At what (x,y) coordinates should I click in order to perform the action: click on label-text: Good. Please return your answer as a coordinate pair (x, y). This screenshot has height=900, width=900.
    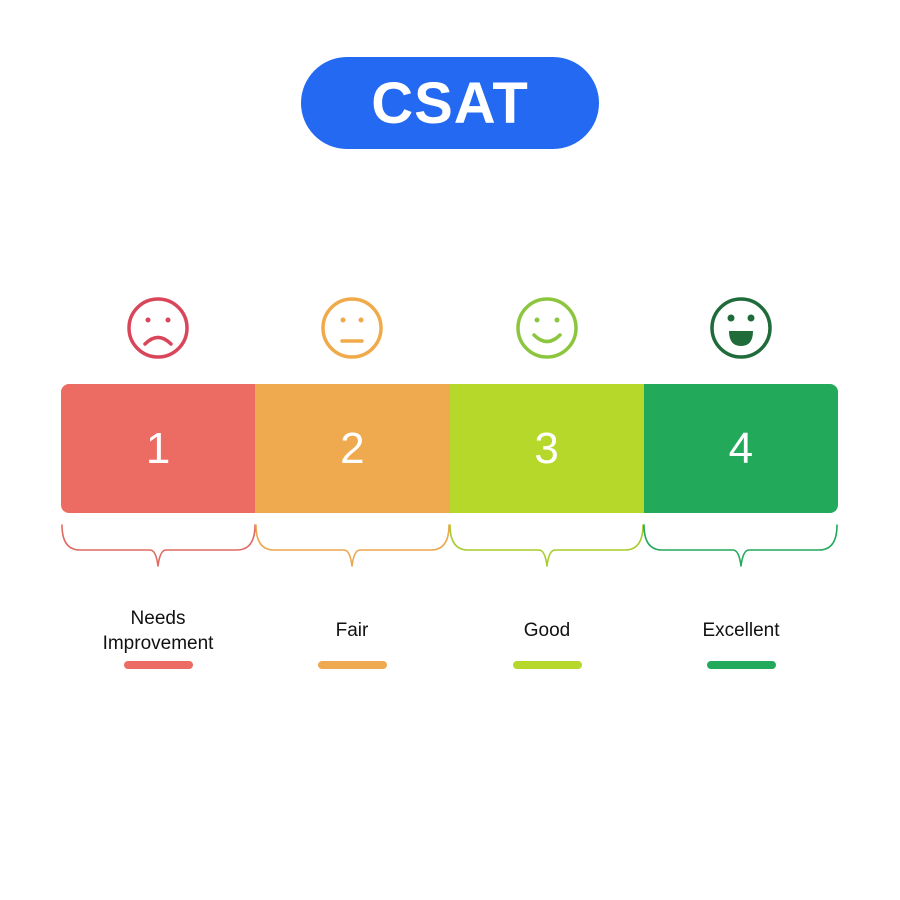
    Looking at the image, I should click on (547, 630).